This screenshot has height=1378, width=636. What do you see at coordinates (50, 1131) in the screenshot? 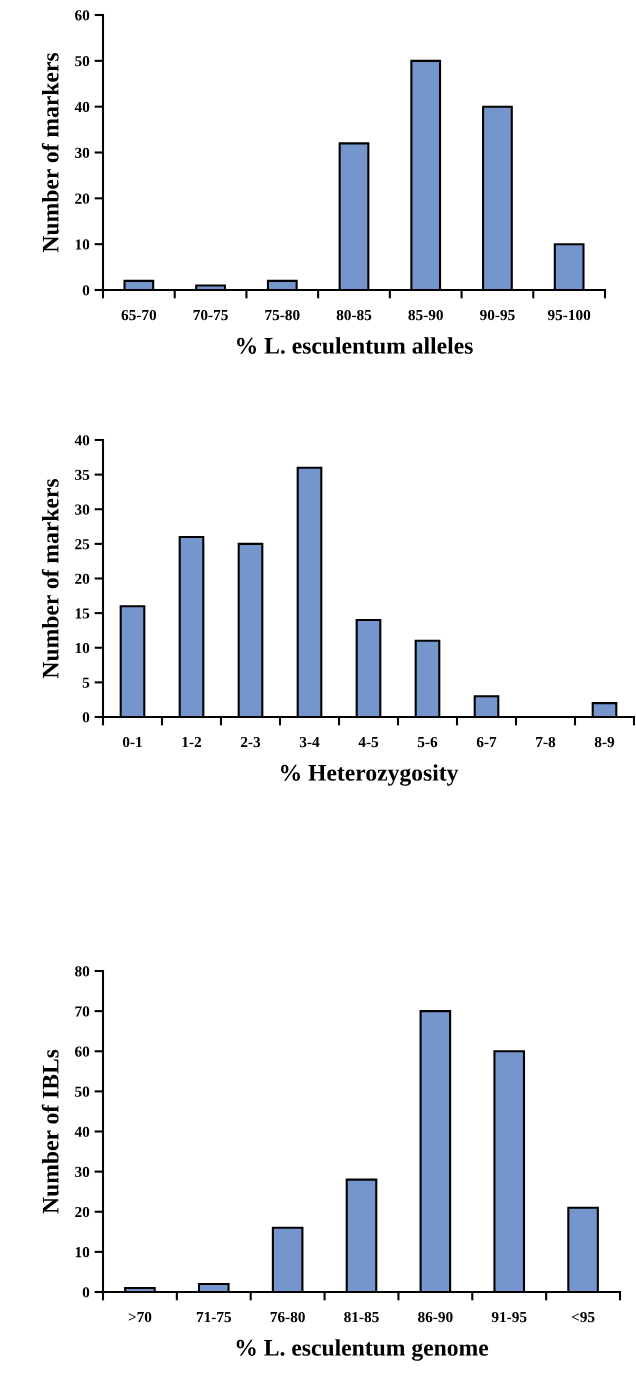
I see `y-axis-title: Number of IBLs` at bounding box center [50, 1131].